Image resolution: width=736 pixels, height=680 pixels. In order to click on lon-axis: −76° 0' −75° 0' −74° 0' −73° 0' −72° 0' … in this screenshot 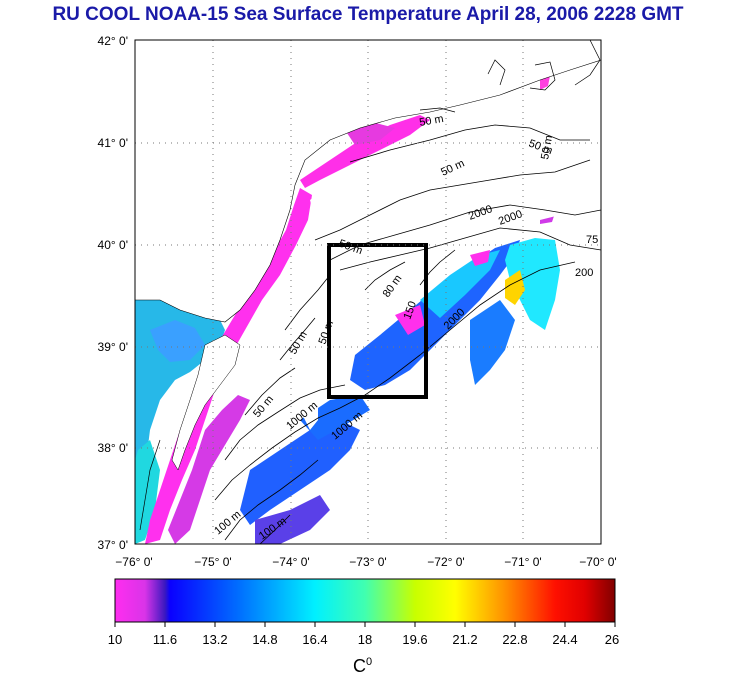, I will do `click(365, 562)`.